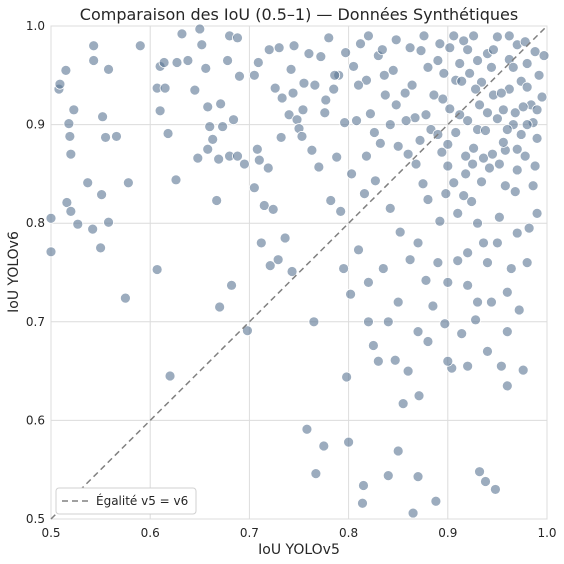  What do you see at coordinates (142, 500) in the screenshot?
I see `legend-label: Égalité v5 = v6` at bounding box center [142, 500].